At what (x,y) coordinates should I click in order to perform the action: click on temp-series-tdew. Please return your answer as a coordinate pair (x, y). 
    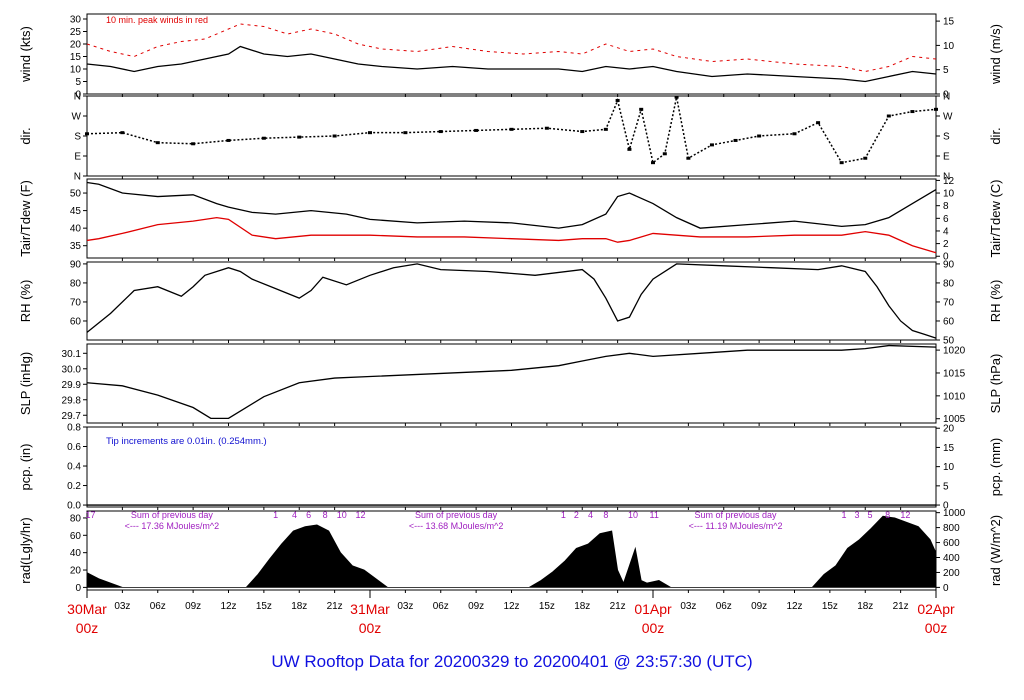
    Looking at the image, I should click on (511, 235).